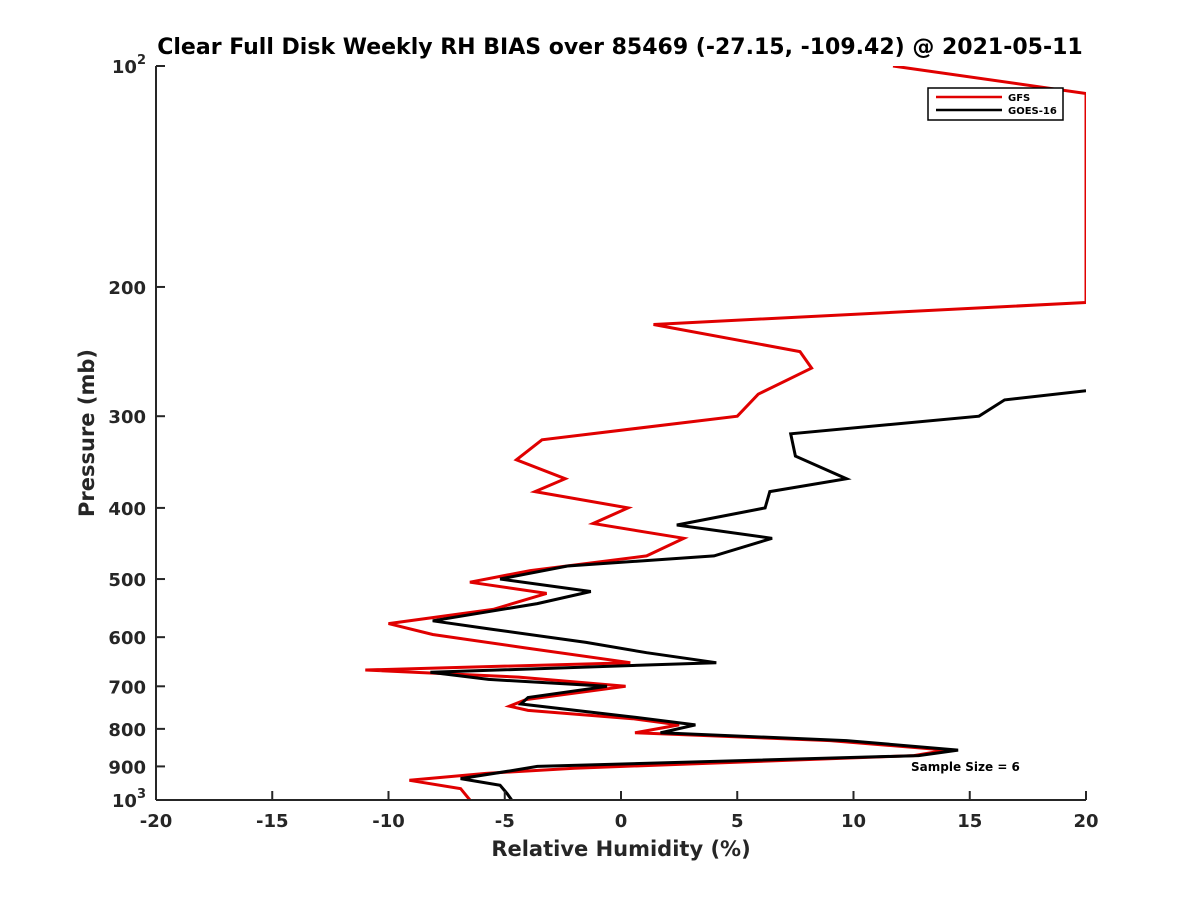  Describe the element at coordinates (965, 767) in the screenshot. I see `sample-size-annotation: Sample Size = 6` at that location.